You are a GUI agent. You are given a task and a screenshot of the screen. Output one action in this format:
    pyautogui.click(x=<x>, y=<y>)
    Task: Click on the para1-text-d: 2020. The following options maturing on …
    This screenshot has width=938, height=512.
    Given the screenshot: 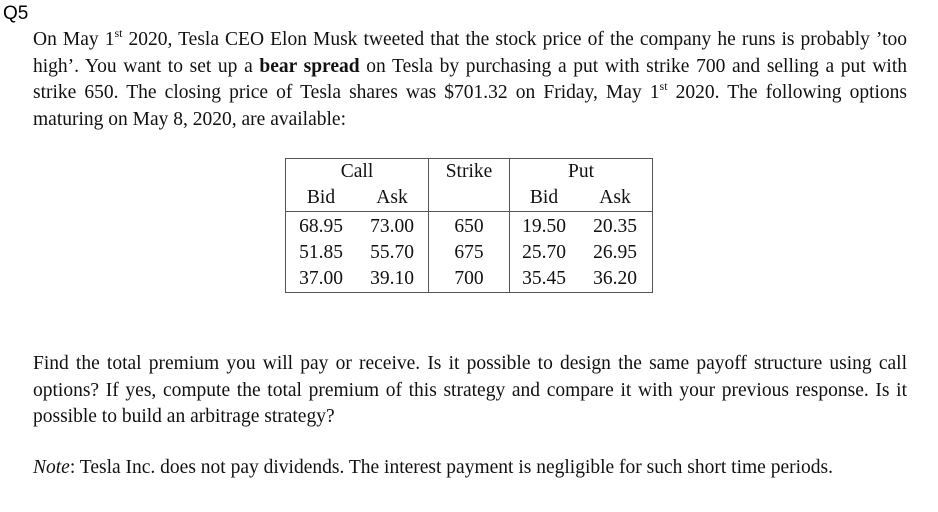 What is the action you would take?
    pyautogui.click(x=470, y=106)
    